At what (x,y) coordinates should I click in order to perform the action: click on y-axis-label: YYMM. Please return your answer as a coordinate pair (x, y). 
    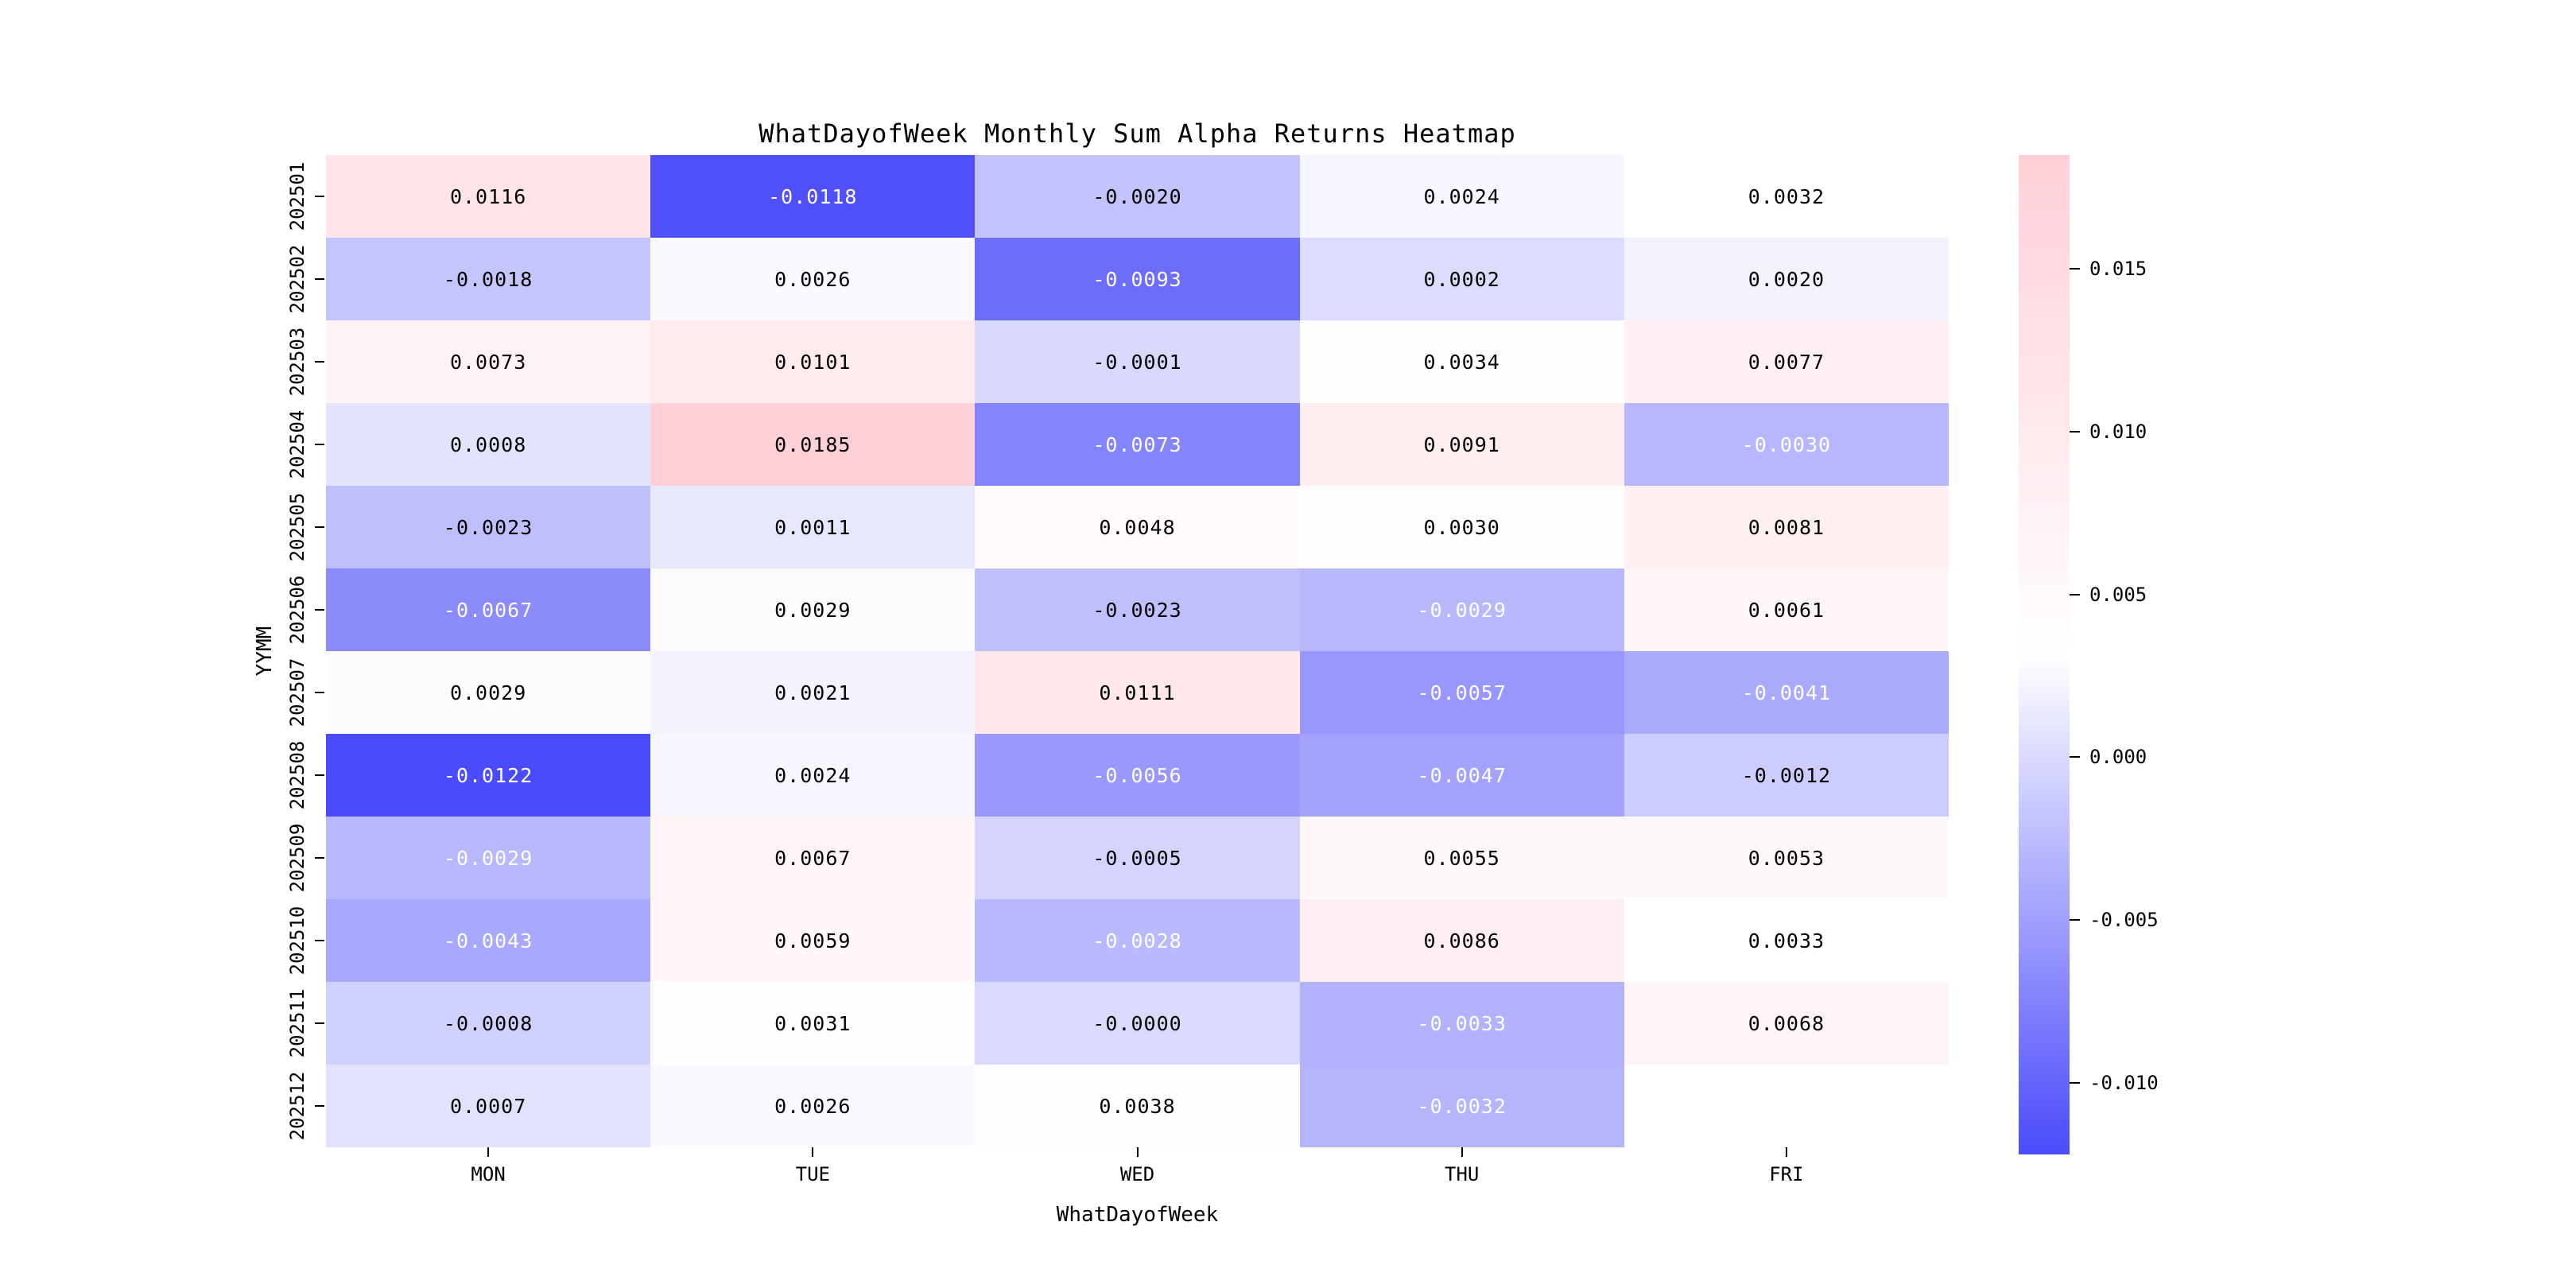
    Looking at the image, I should click on (265, 651).